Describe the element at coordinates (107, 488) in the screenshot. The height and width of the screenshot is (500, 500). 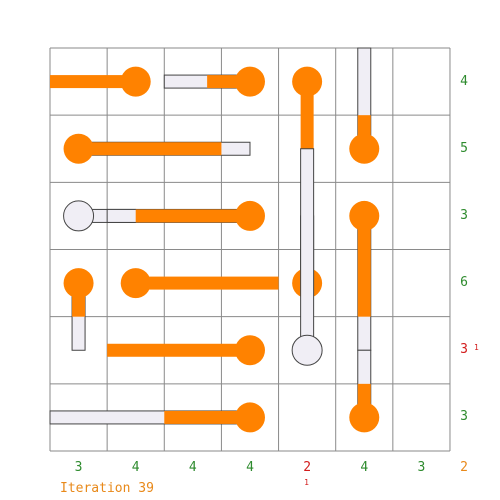
I see `iteration-status: Iteration 39` at that location.